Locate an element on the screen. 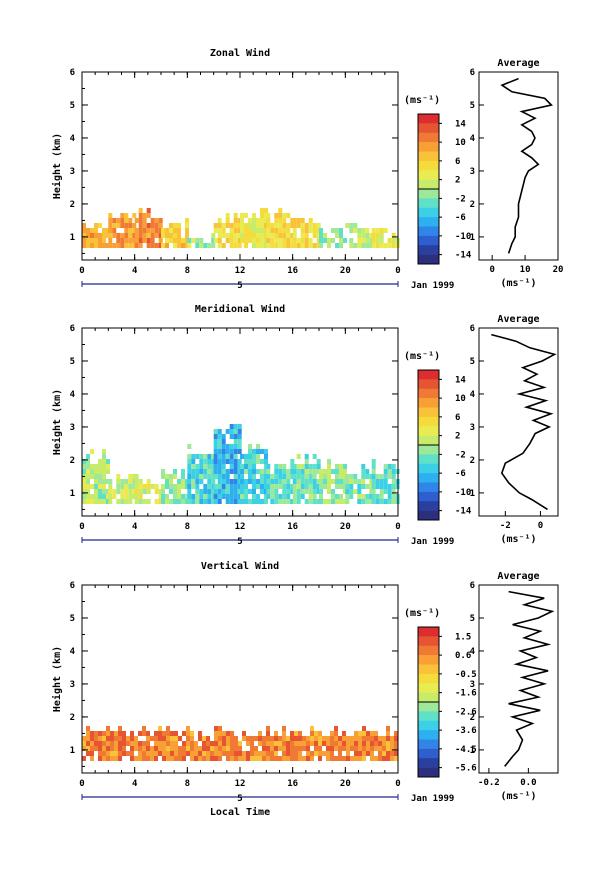 The image size is (613, 873). x-tick-label: 4 is located at coordinates (135, 784).